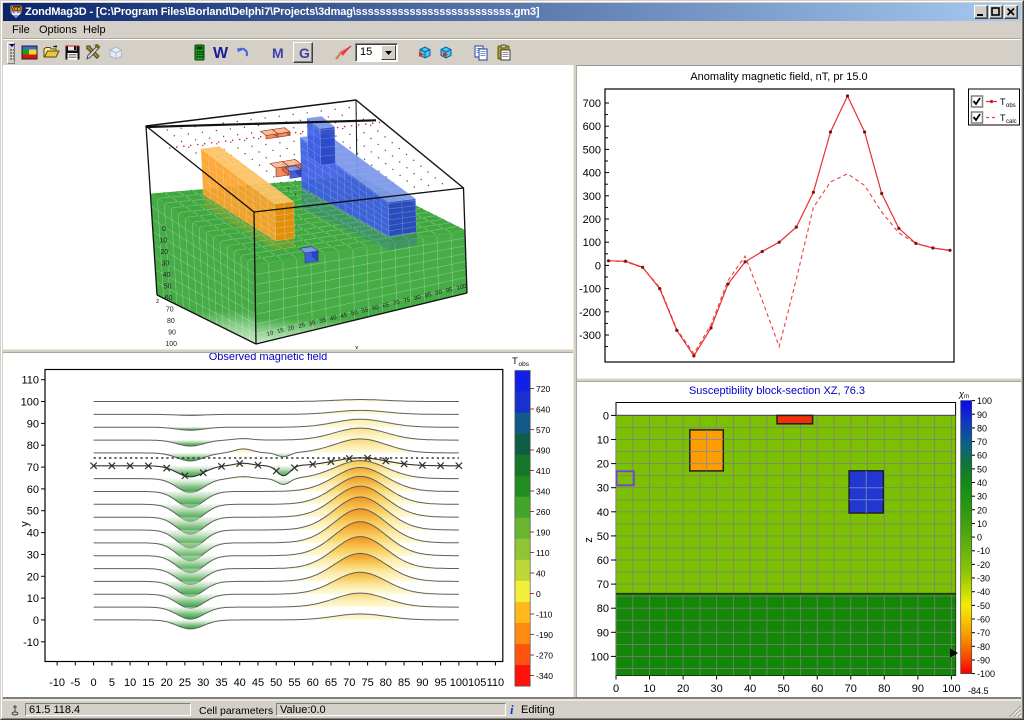  Describe the element at coordinates (75, 683) in the screenshot. I see `svg-text: -5` at that location.